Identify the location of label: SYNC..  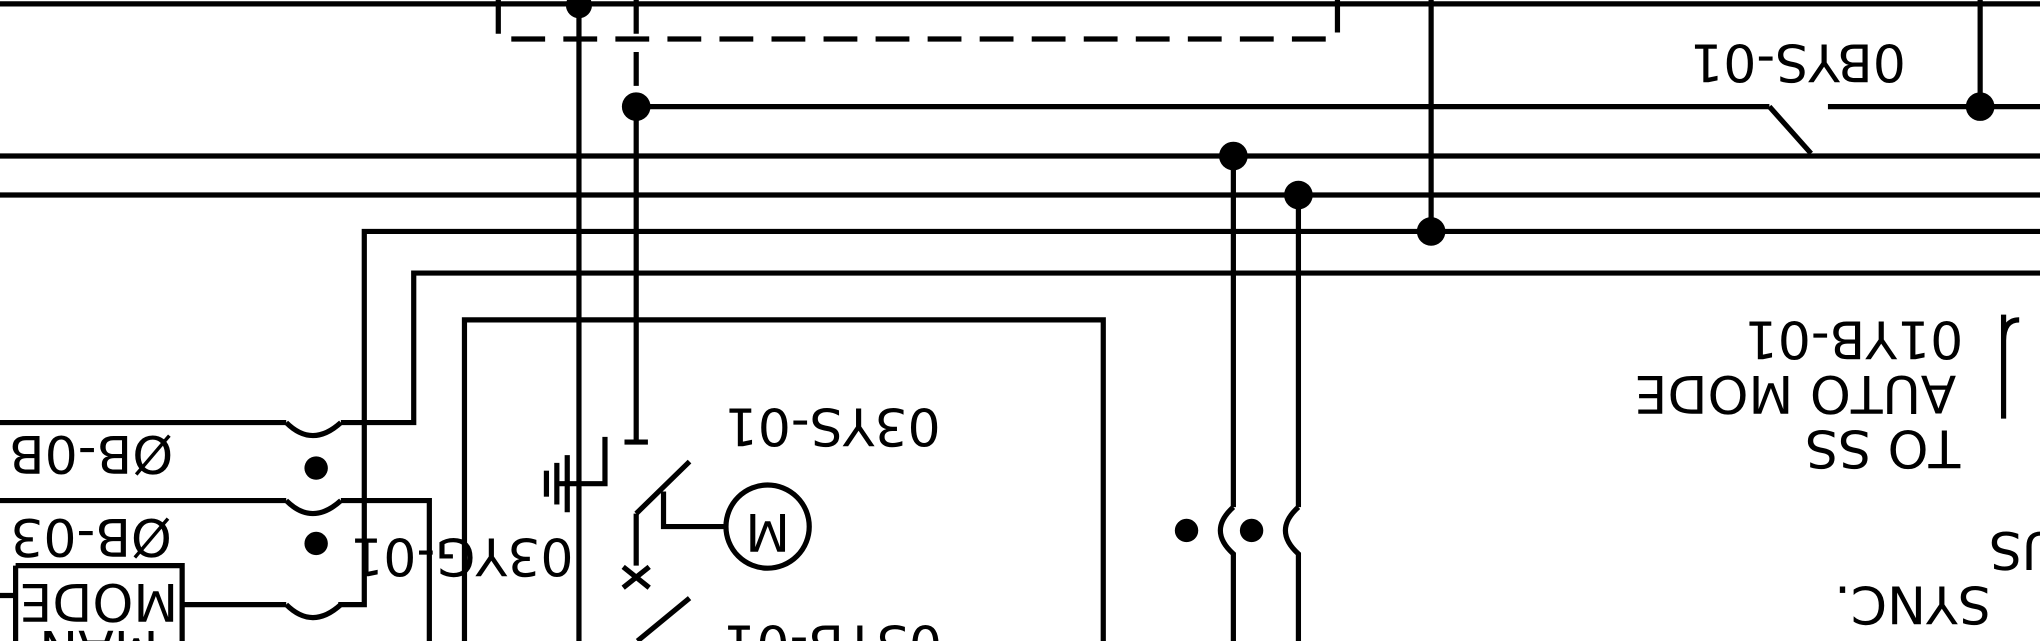
(1912, 604).